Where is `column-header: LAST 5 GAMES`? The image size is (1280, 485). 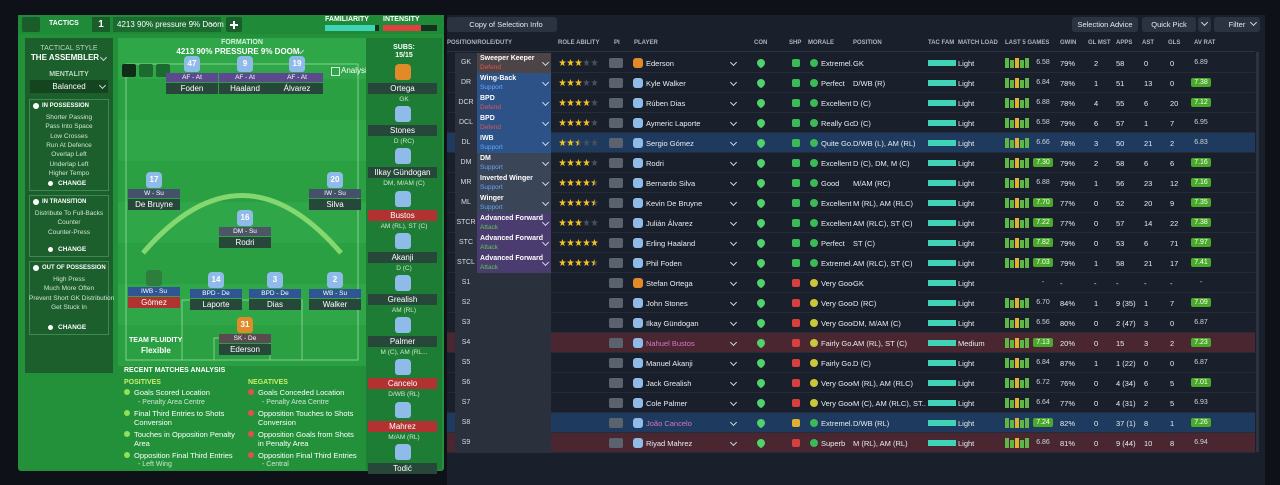
column-header: LAST 5 GAMES is located at coordinates (1027, 43).